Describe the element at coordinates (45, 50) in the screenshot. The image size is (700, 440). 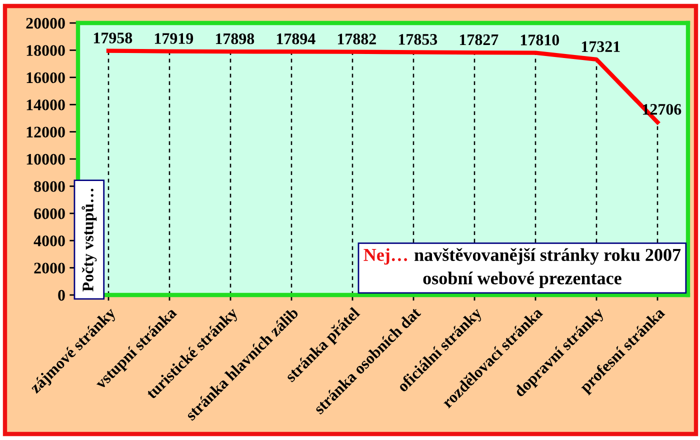
I see `y-tick-label: 18000` at that location.